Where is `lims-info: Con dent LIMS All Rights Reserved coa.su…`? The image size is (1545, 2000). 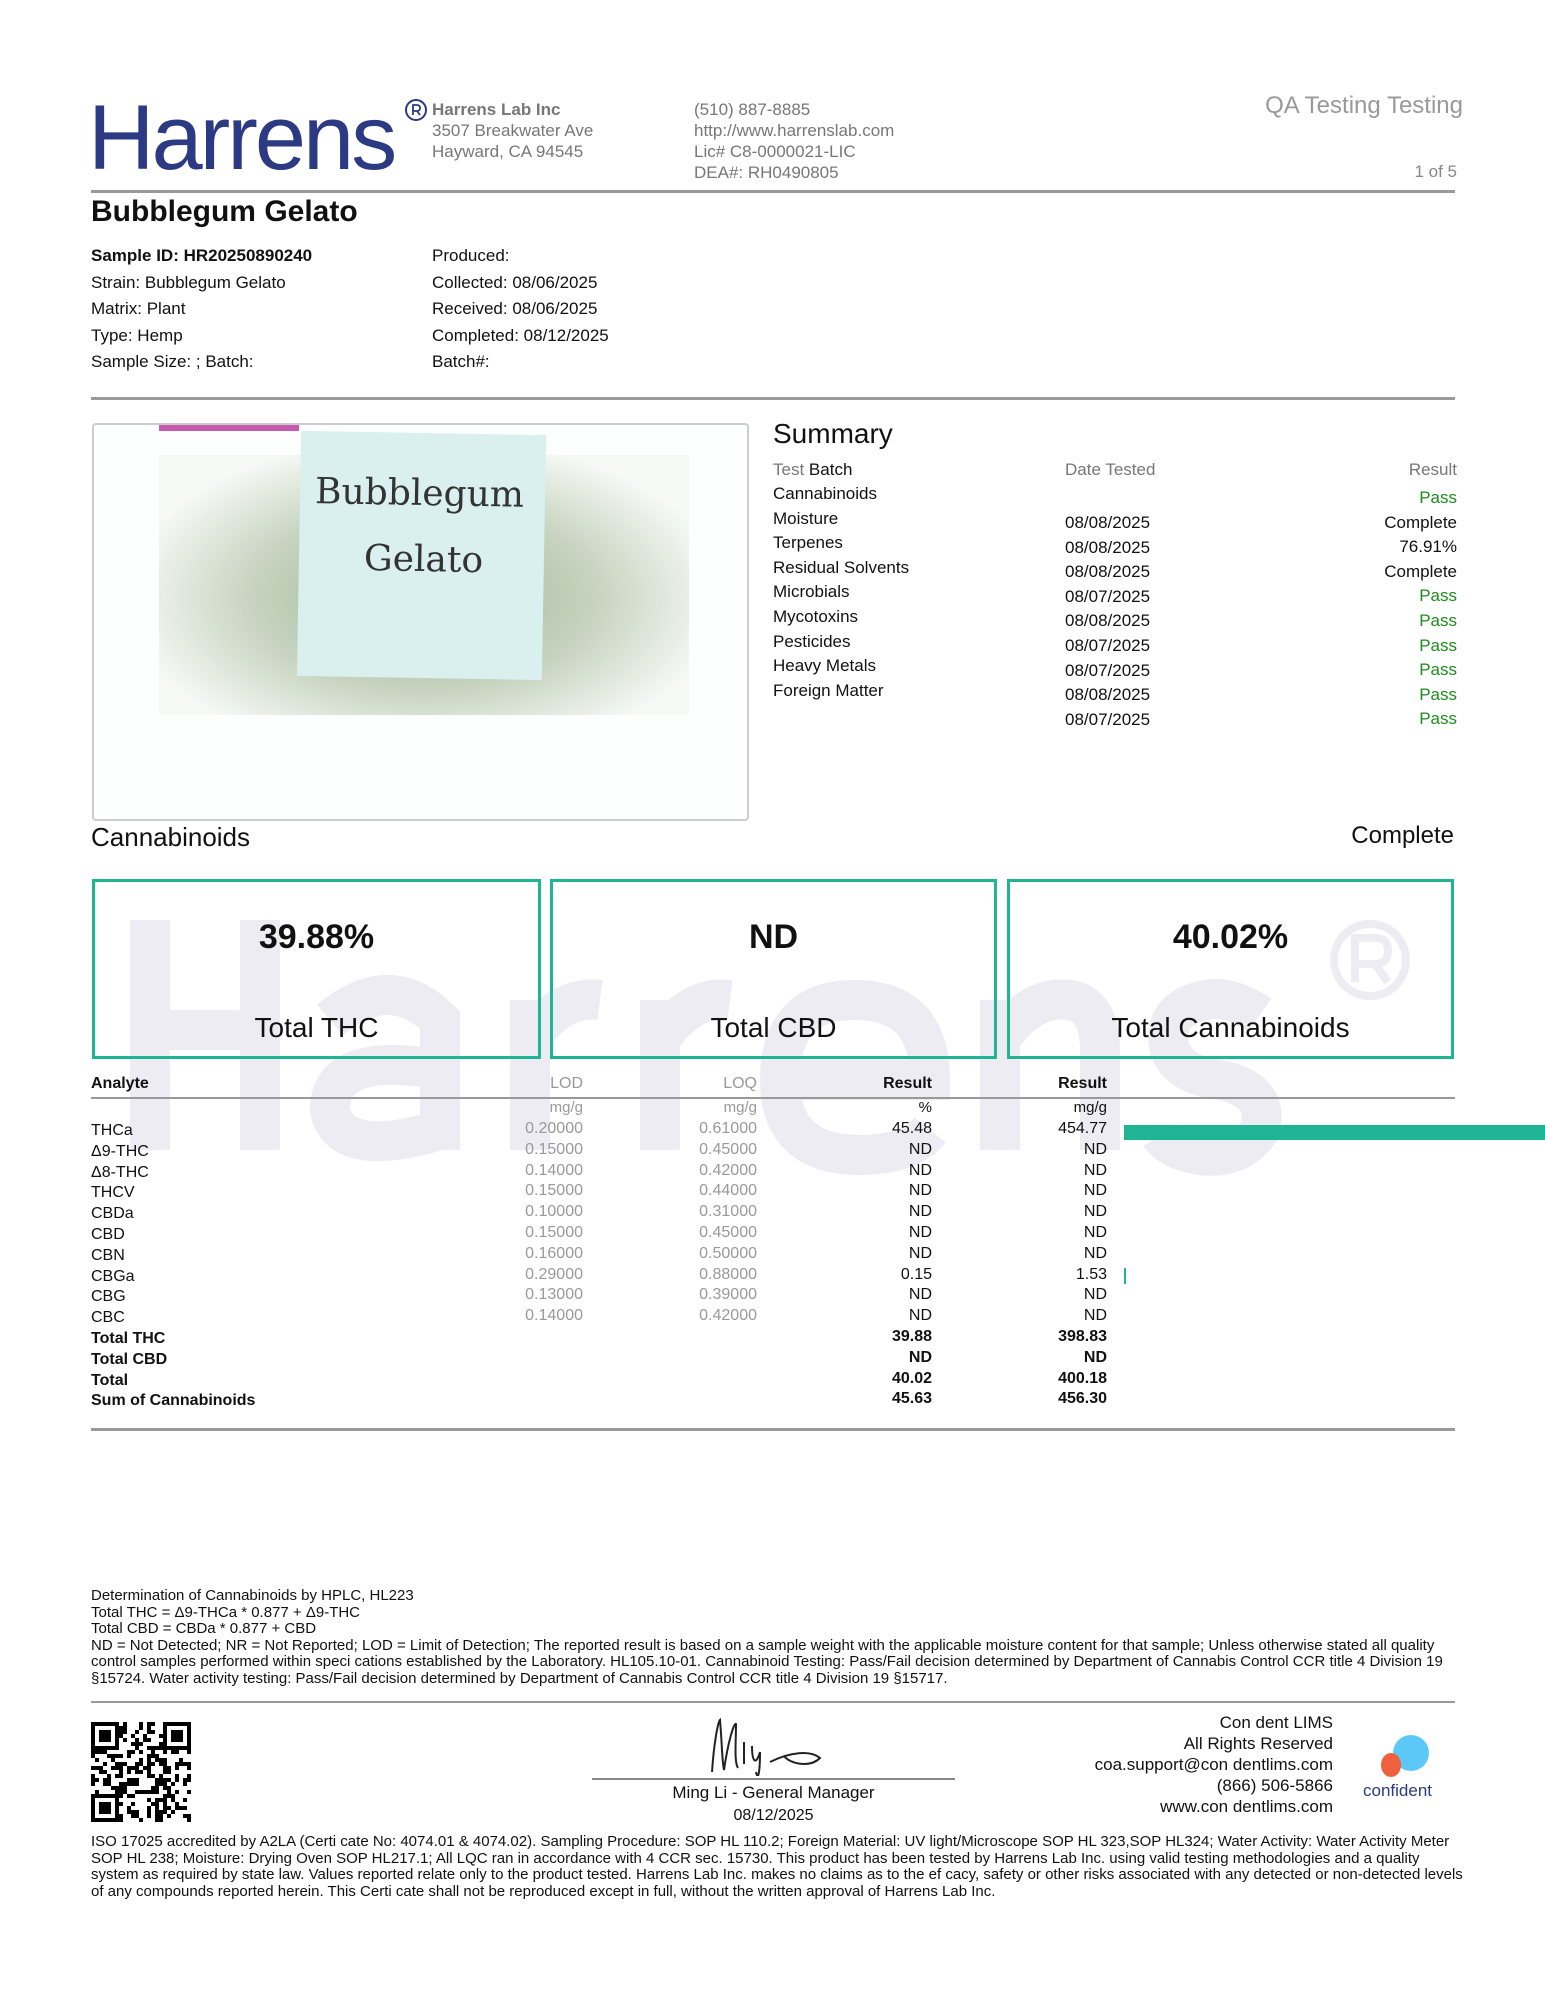
lims-info: Con dent LIMS All Rights Reserved coa.su… is located at coordinates (1214, 1764).